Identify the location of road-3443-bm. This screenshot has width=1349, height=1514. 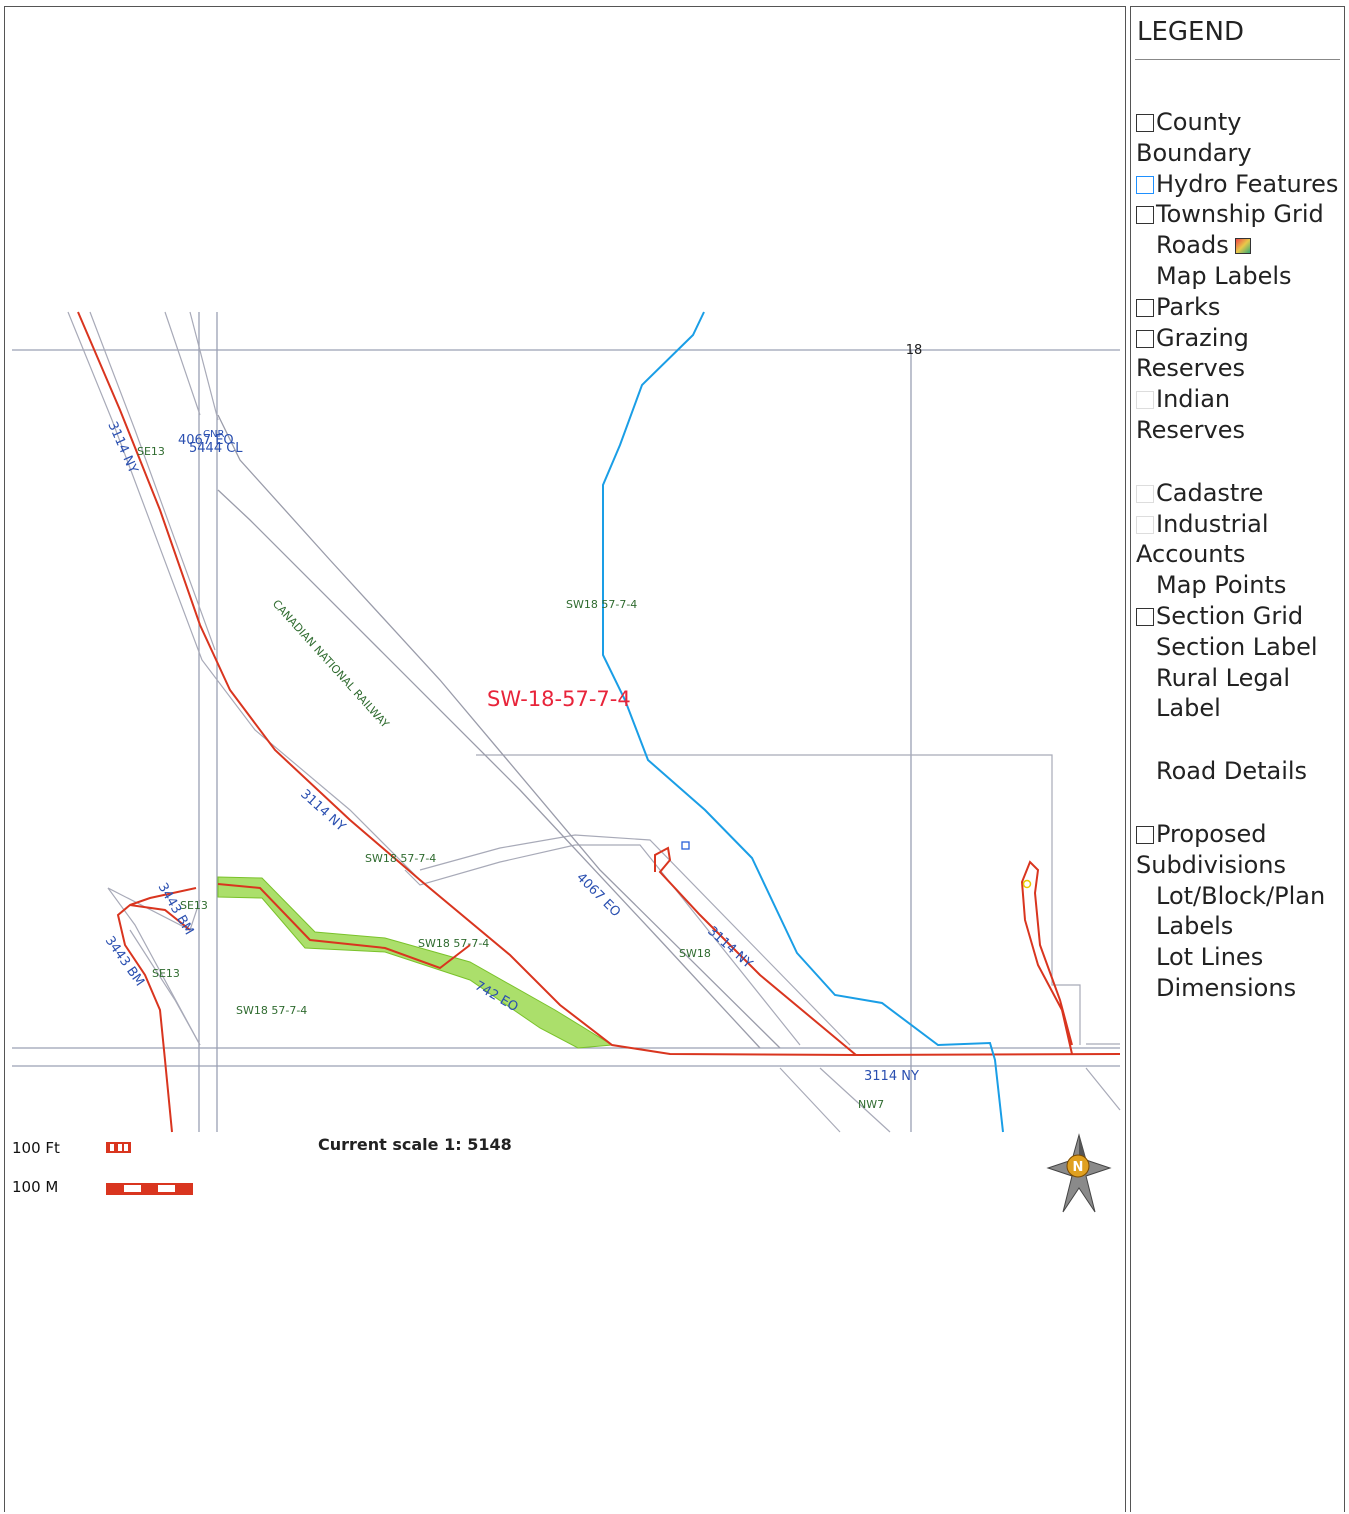
(153, 1018).